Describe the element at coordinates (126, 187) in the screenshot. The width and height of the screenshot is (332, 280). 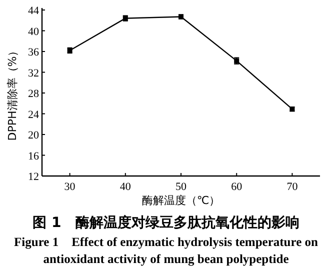
I see `x-tick-label: 40` at that location.